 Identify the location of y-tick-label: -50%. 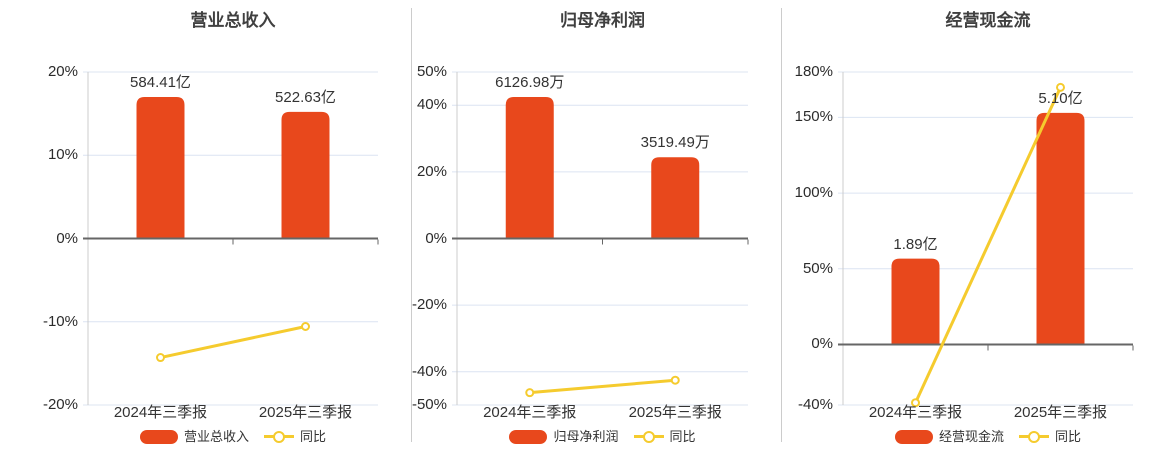
(429, 404).